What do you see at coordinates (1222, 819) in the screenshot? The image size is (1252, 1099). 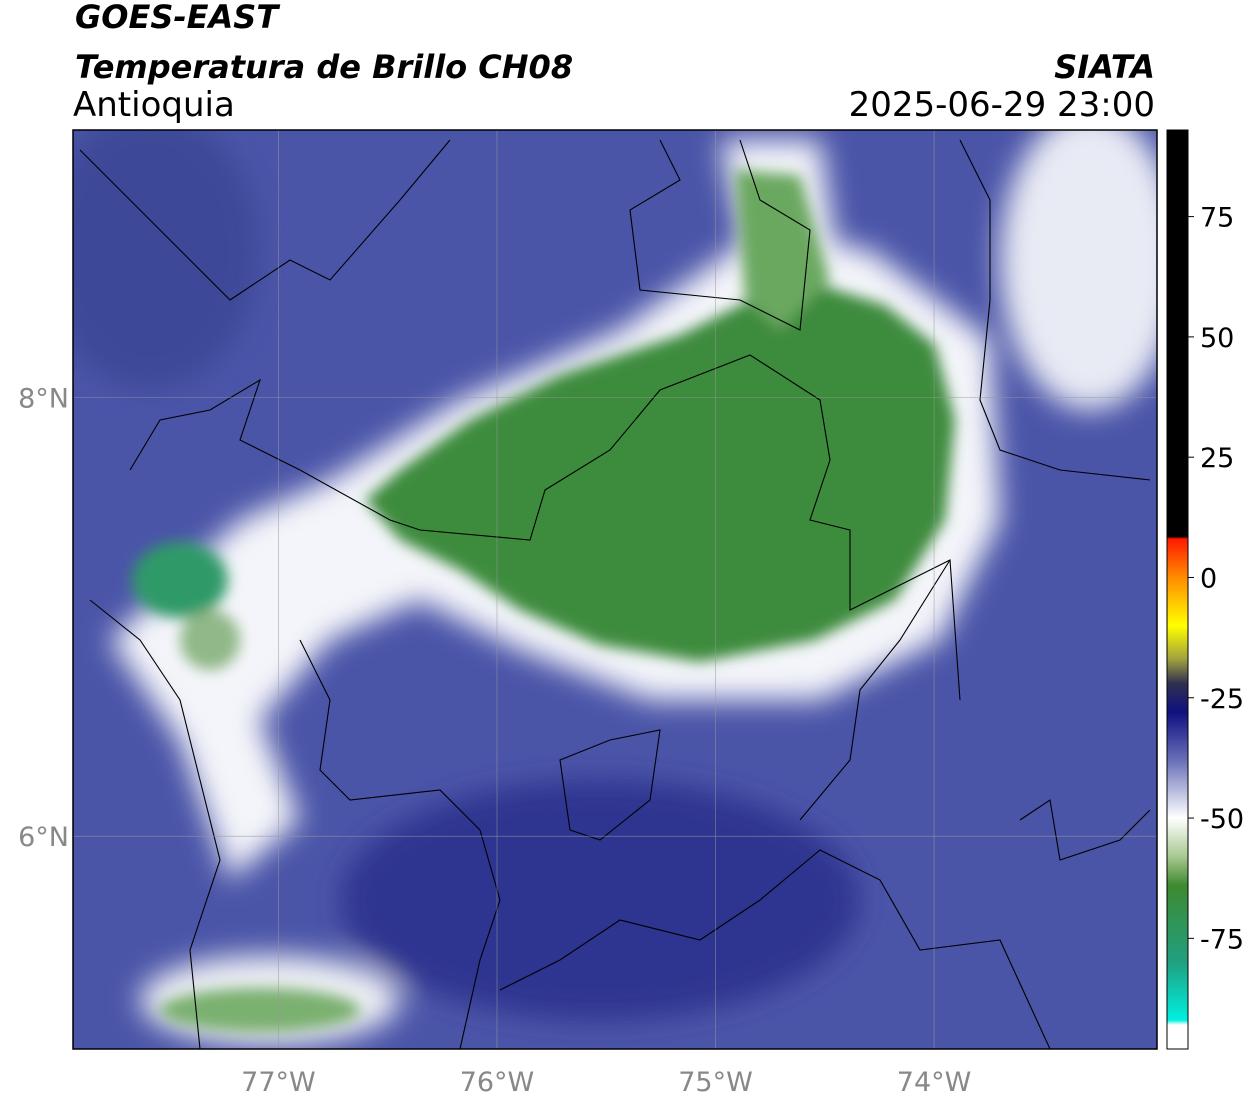 I see `colorbar-tick-label: -50` at bounding box center [1222, 819].